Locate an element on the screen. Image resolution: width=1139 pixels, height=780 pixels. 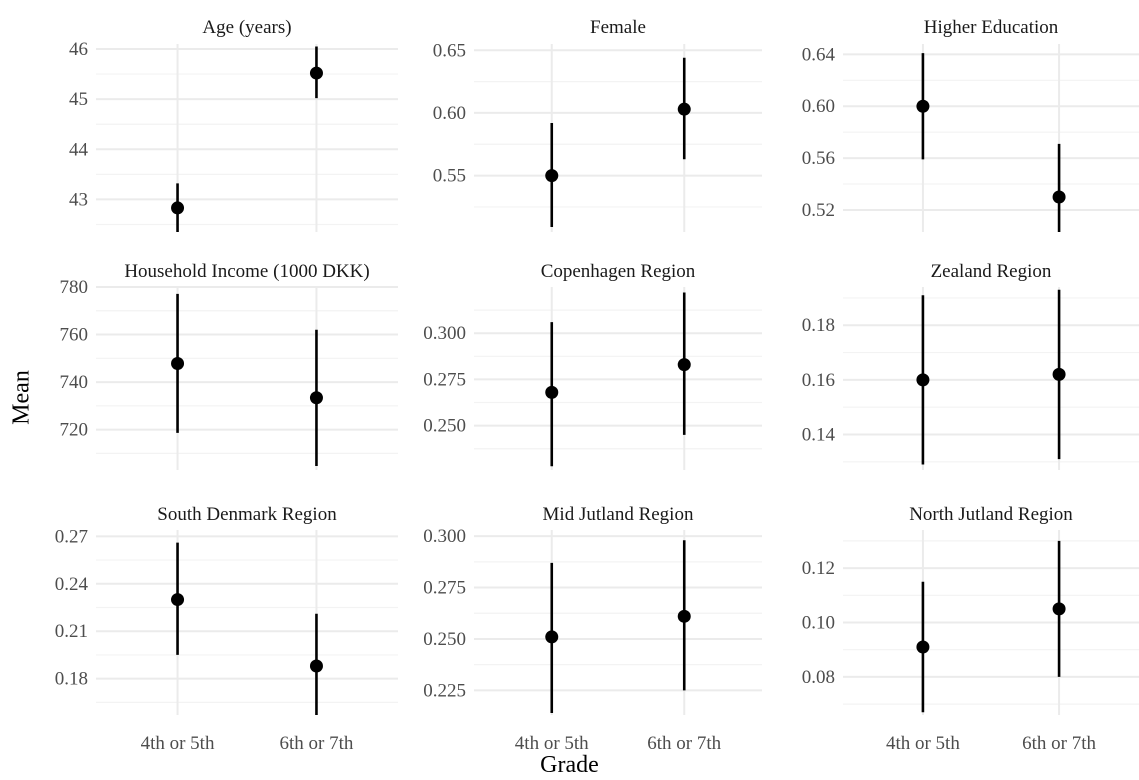
panel-title-north-jutland-region: North Jutland Region is located at coordinates (991, 514).